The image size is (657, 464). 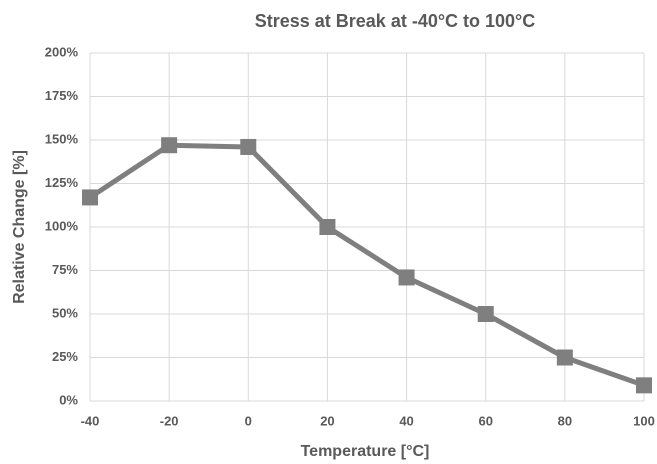 I want to click on x-tick-label: 40, so click(x=406, y=420).